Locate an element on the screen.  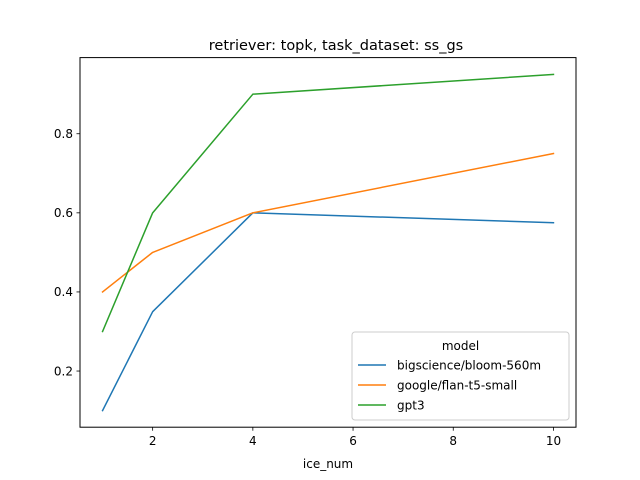
legend-label: gpt3 is located at coordinates (411, 405).